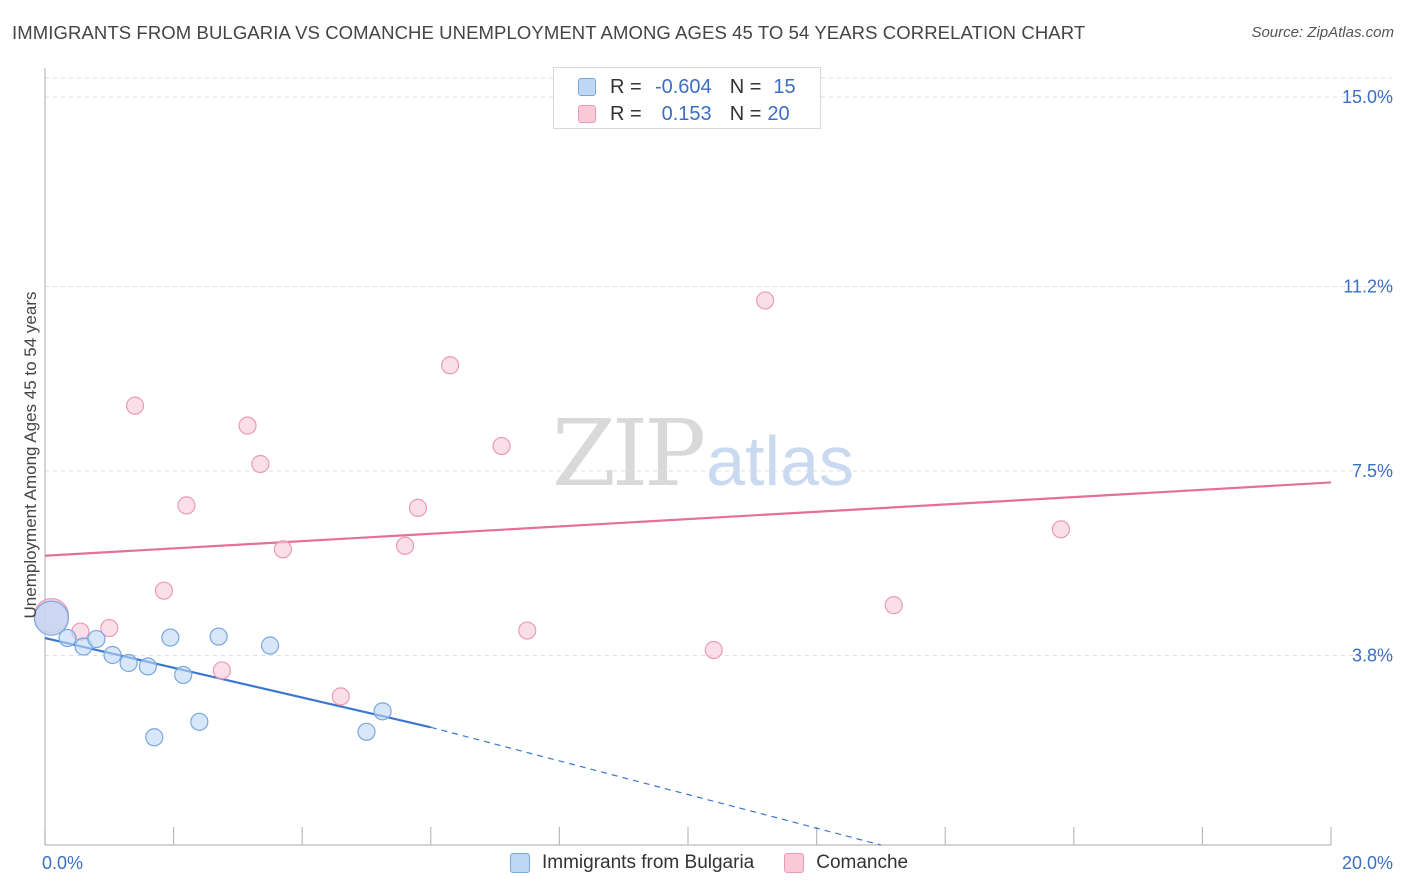  Describe the element at coordinates (784, 86) in the screenshot. I see `legend-n-value: 15` at that location.